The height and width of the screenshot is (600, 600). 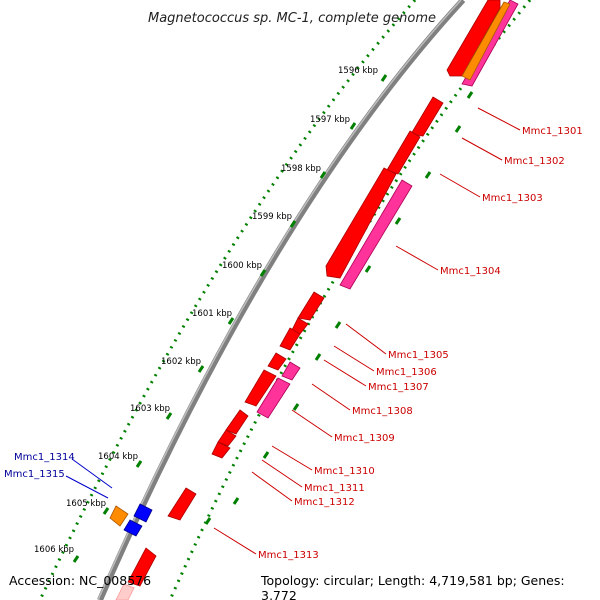 I want to click on tick-label: 1598 kbp, so click(x=301, y=169).